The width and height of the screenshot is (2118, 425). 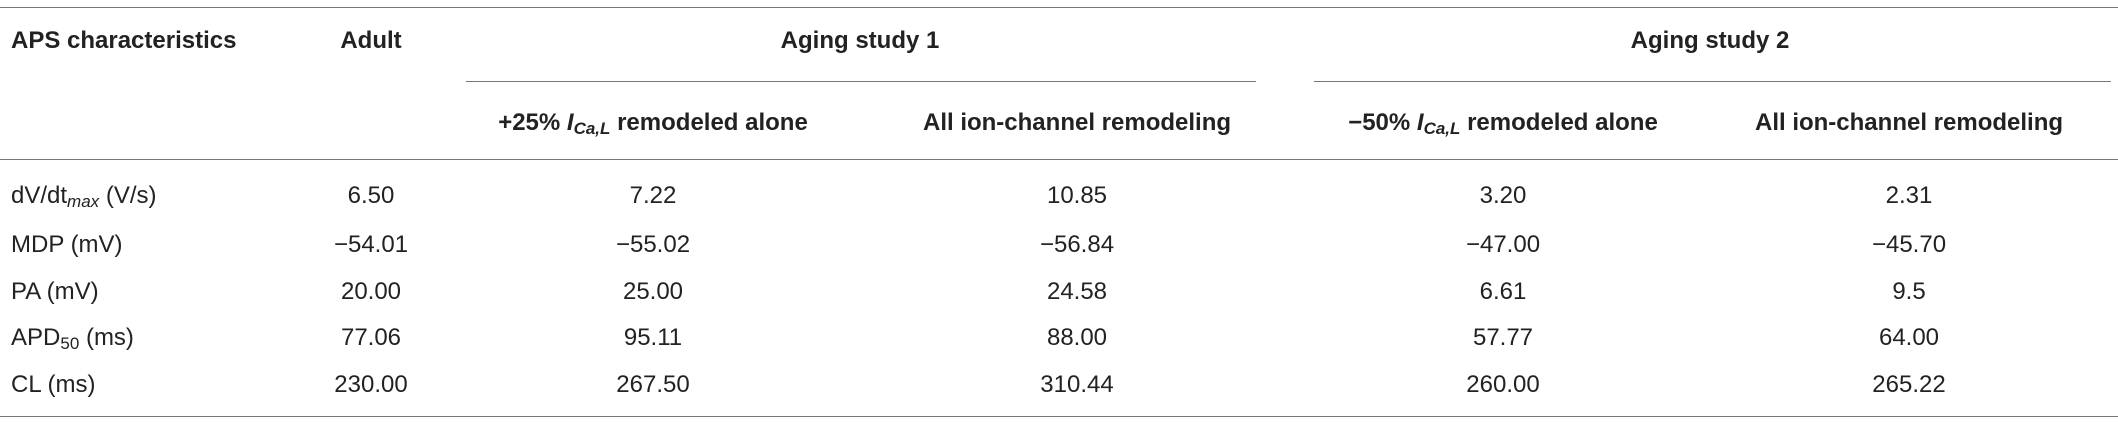 I want to click on row-label: CL (ms), so click(x=53, y=384).